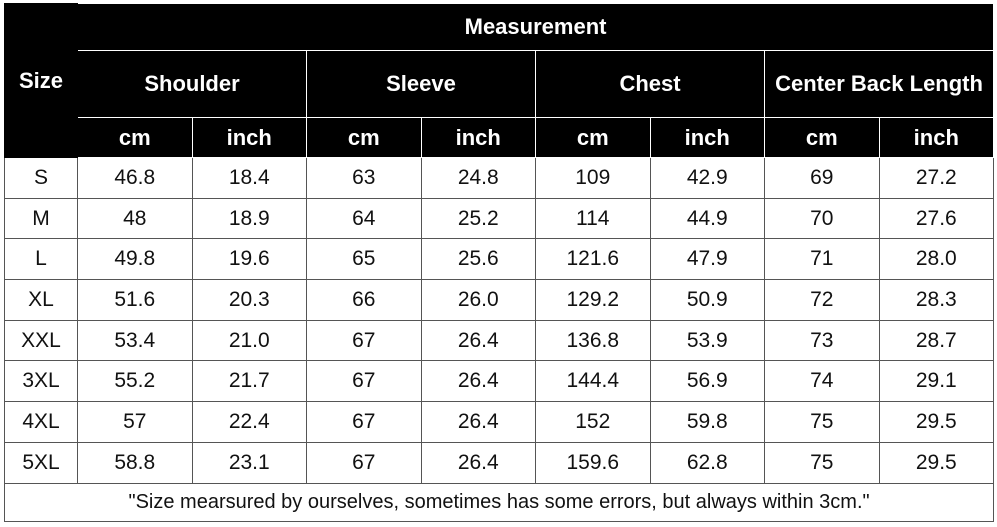 Image resolution: width=997 pixels, height=527 pixels. I want to click on value-cell: 25.6, so click(478, 259).